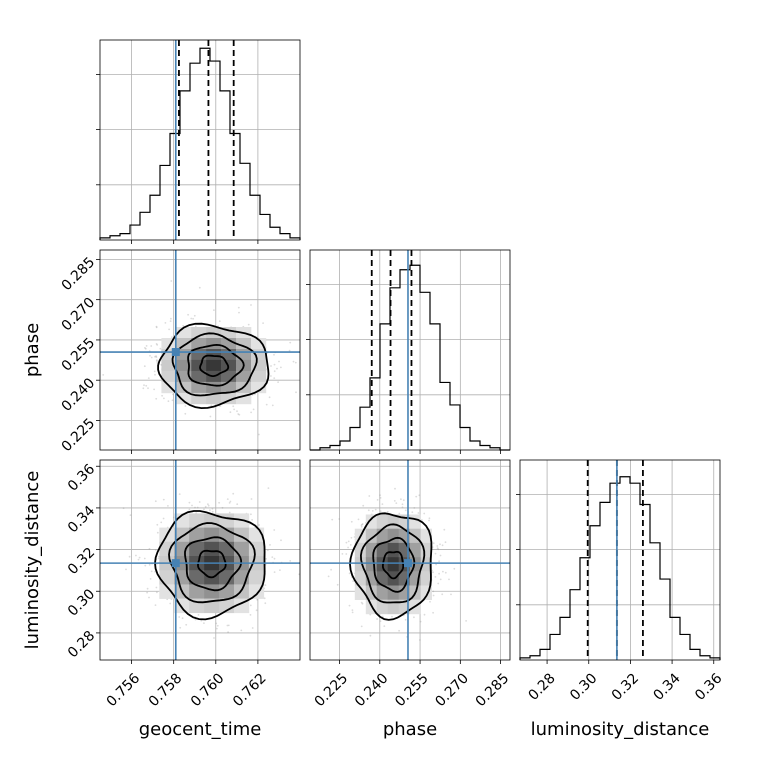 This screenshot has width=760, height=760. I want to click on x-tick-label-luminosity_distance: 0.34, so click(666, 686).